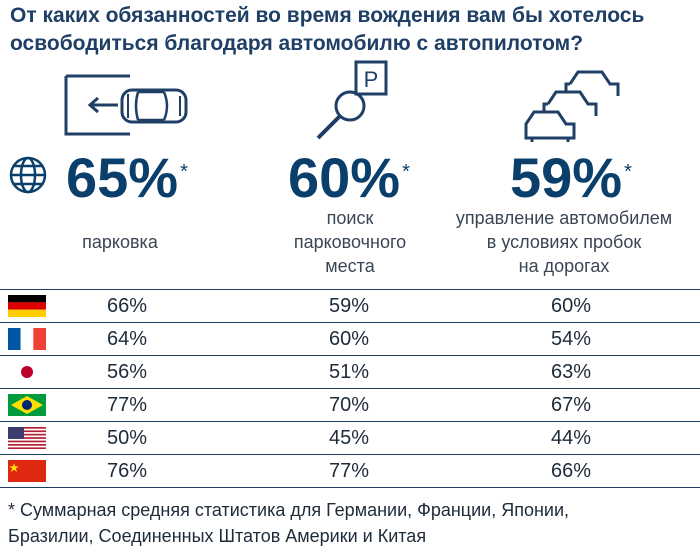  I want to click on label-line: на дорогах, so click(564, 266).